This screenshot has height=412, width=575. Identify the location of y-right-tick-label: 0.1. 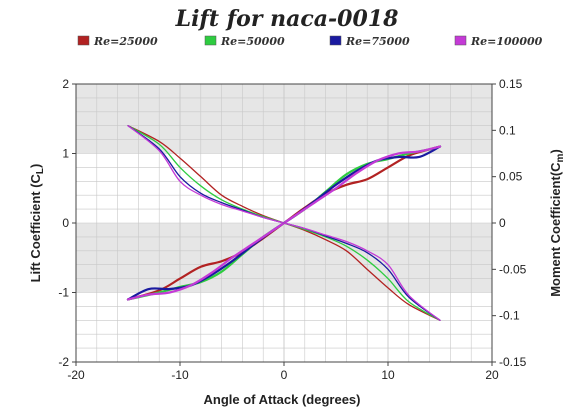
(507, 130).